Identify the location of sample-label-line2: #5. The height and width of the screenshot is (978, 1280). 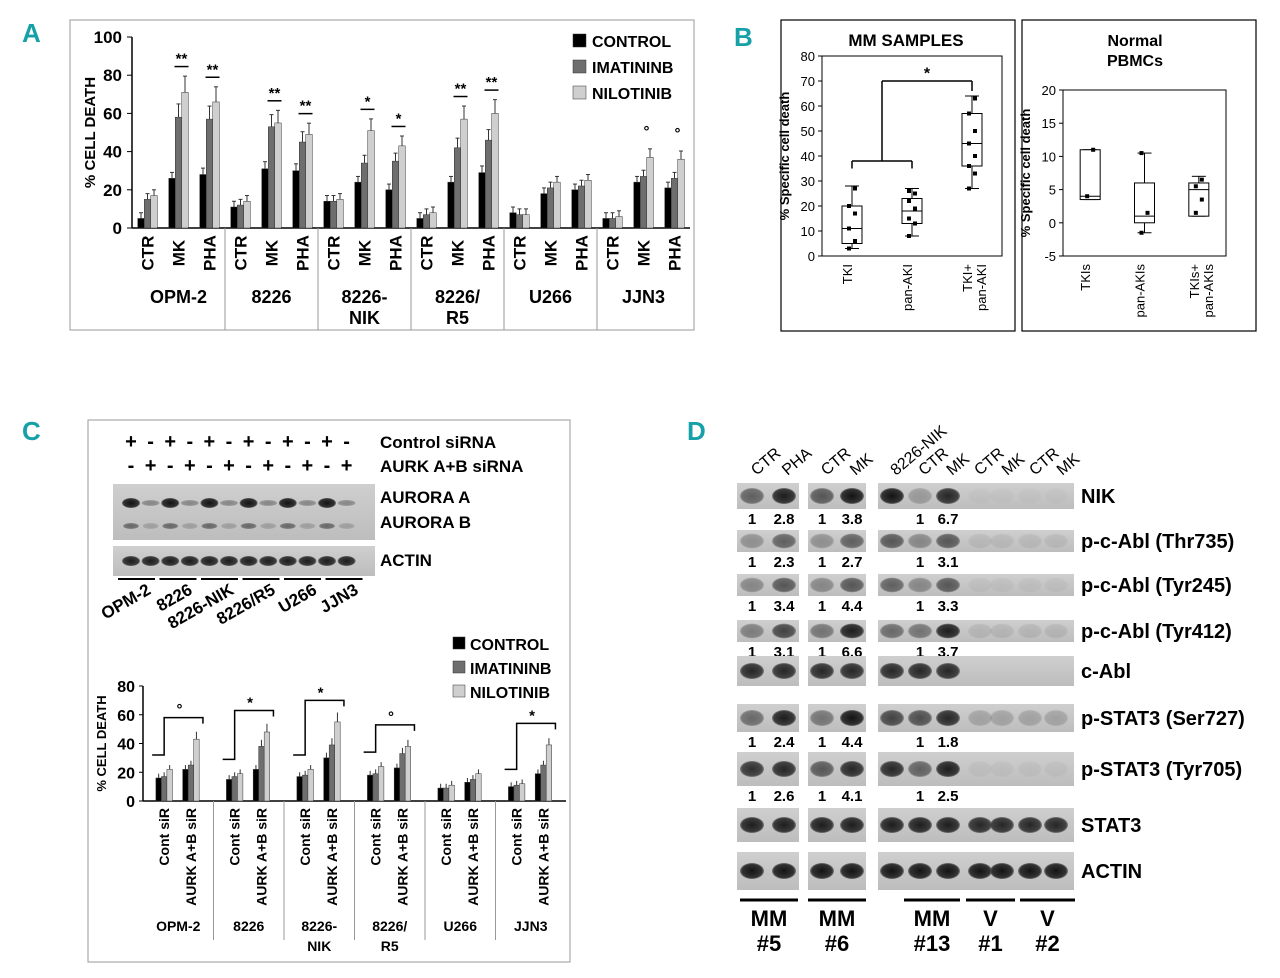
(769, 943).